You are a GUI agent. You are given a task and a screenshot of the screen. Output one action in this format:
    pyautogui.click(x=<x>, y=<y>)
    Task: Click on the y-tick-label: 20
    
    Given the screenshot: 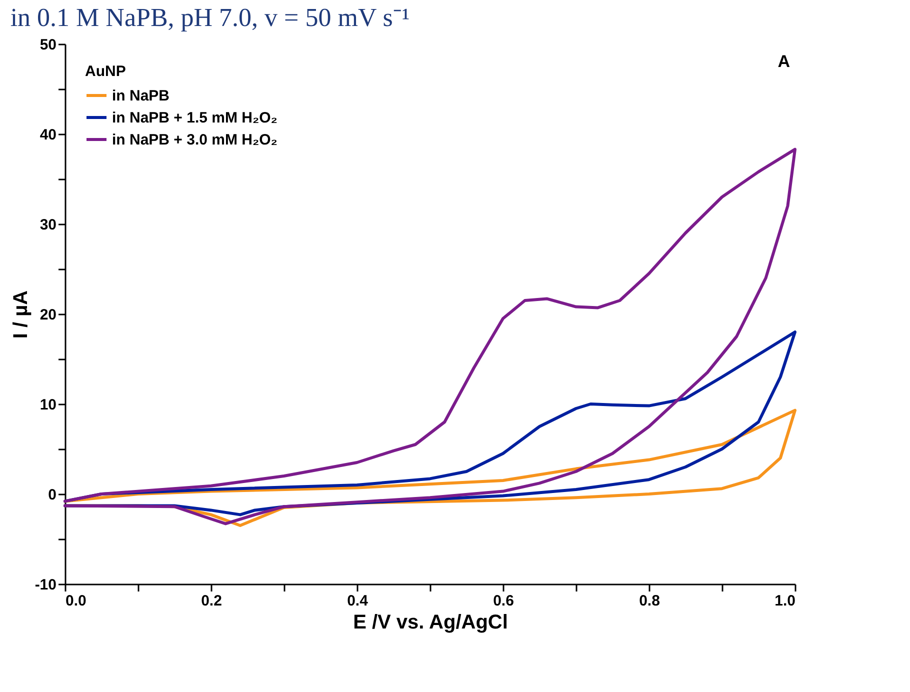 What is the action you would take?
    pyautogui.click(x=48, y=315)
    